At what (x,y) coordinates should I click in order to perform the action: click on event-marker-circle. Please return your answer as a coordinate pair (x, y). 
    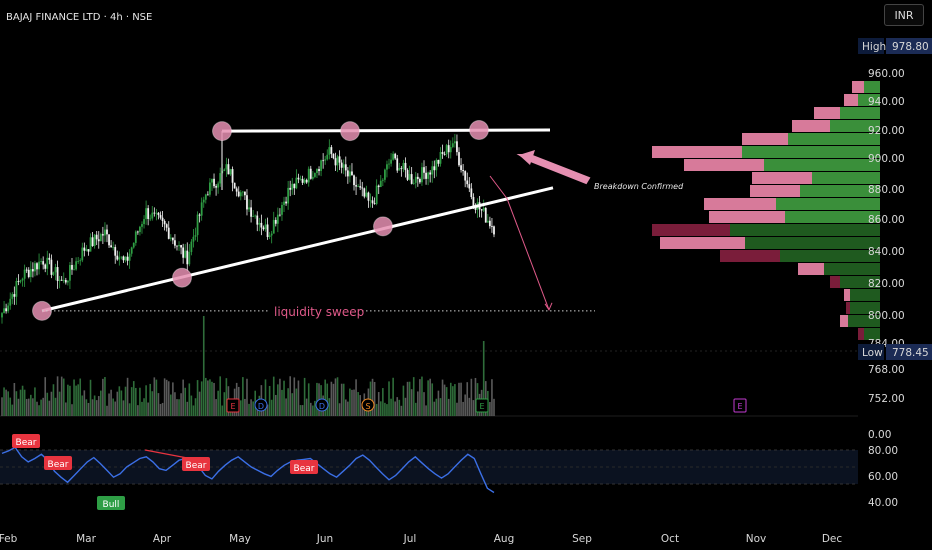
    Looking at the image, I should click on (261, 405).